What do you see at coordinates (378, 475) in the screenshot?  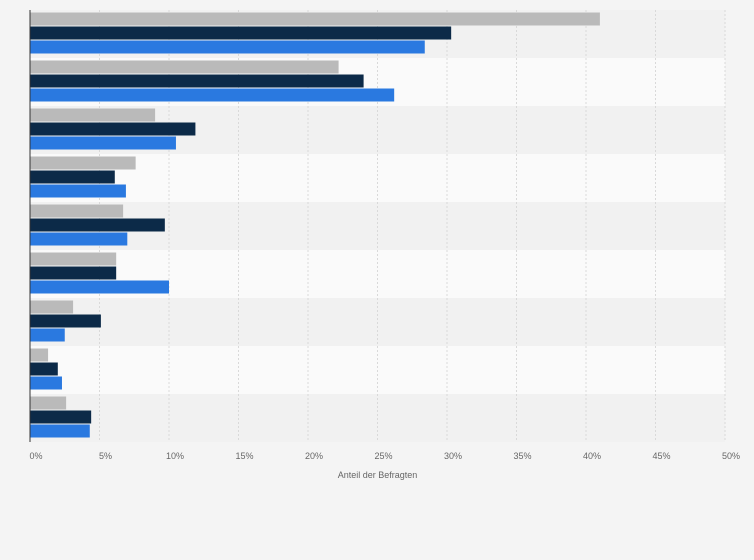 I see `x-axis-label: Anteil der Befragten` at bounding box center [378, 475].